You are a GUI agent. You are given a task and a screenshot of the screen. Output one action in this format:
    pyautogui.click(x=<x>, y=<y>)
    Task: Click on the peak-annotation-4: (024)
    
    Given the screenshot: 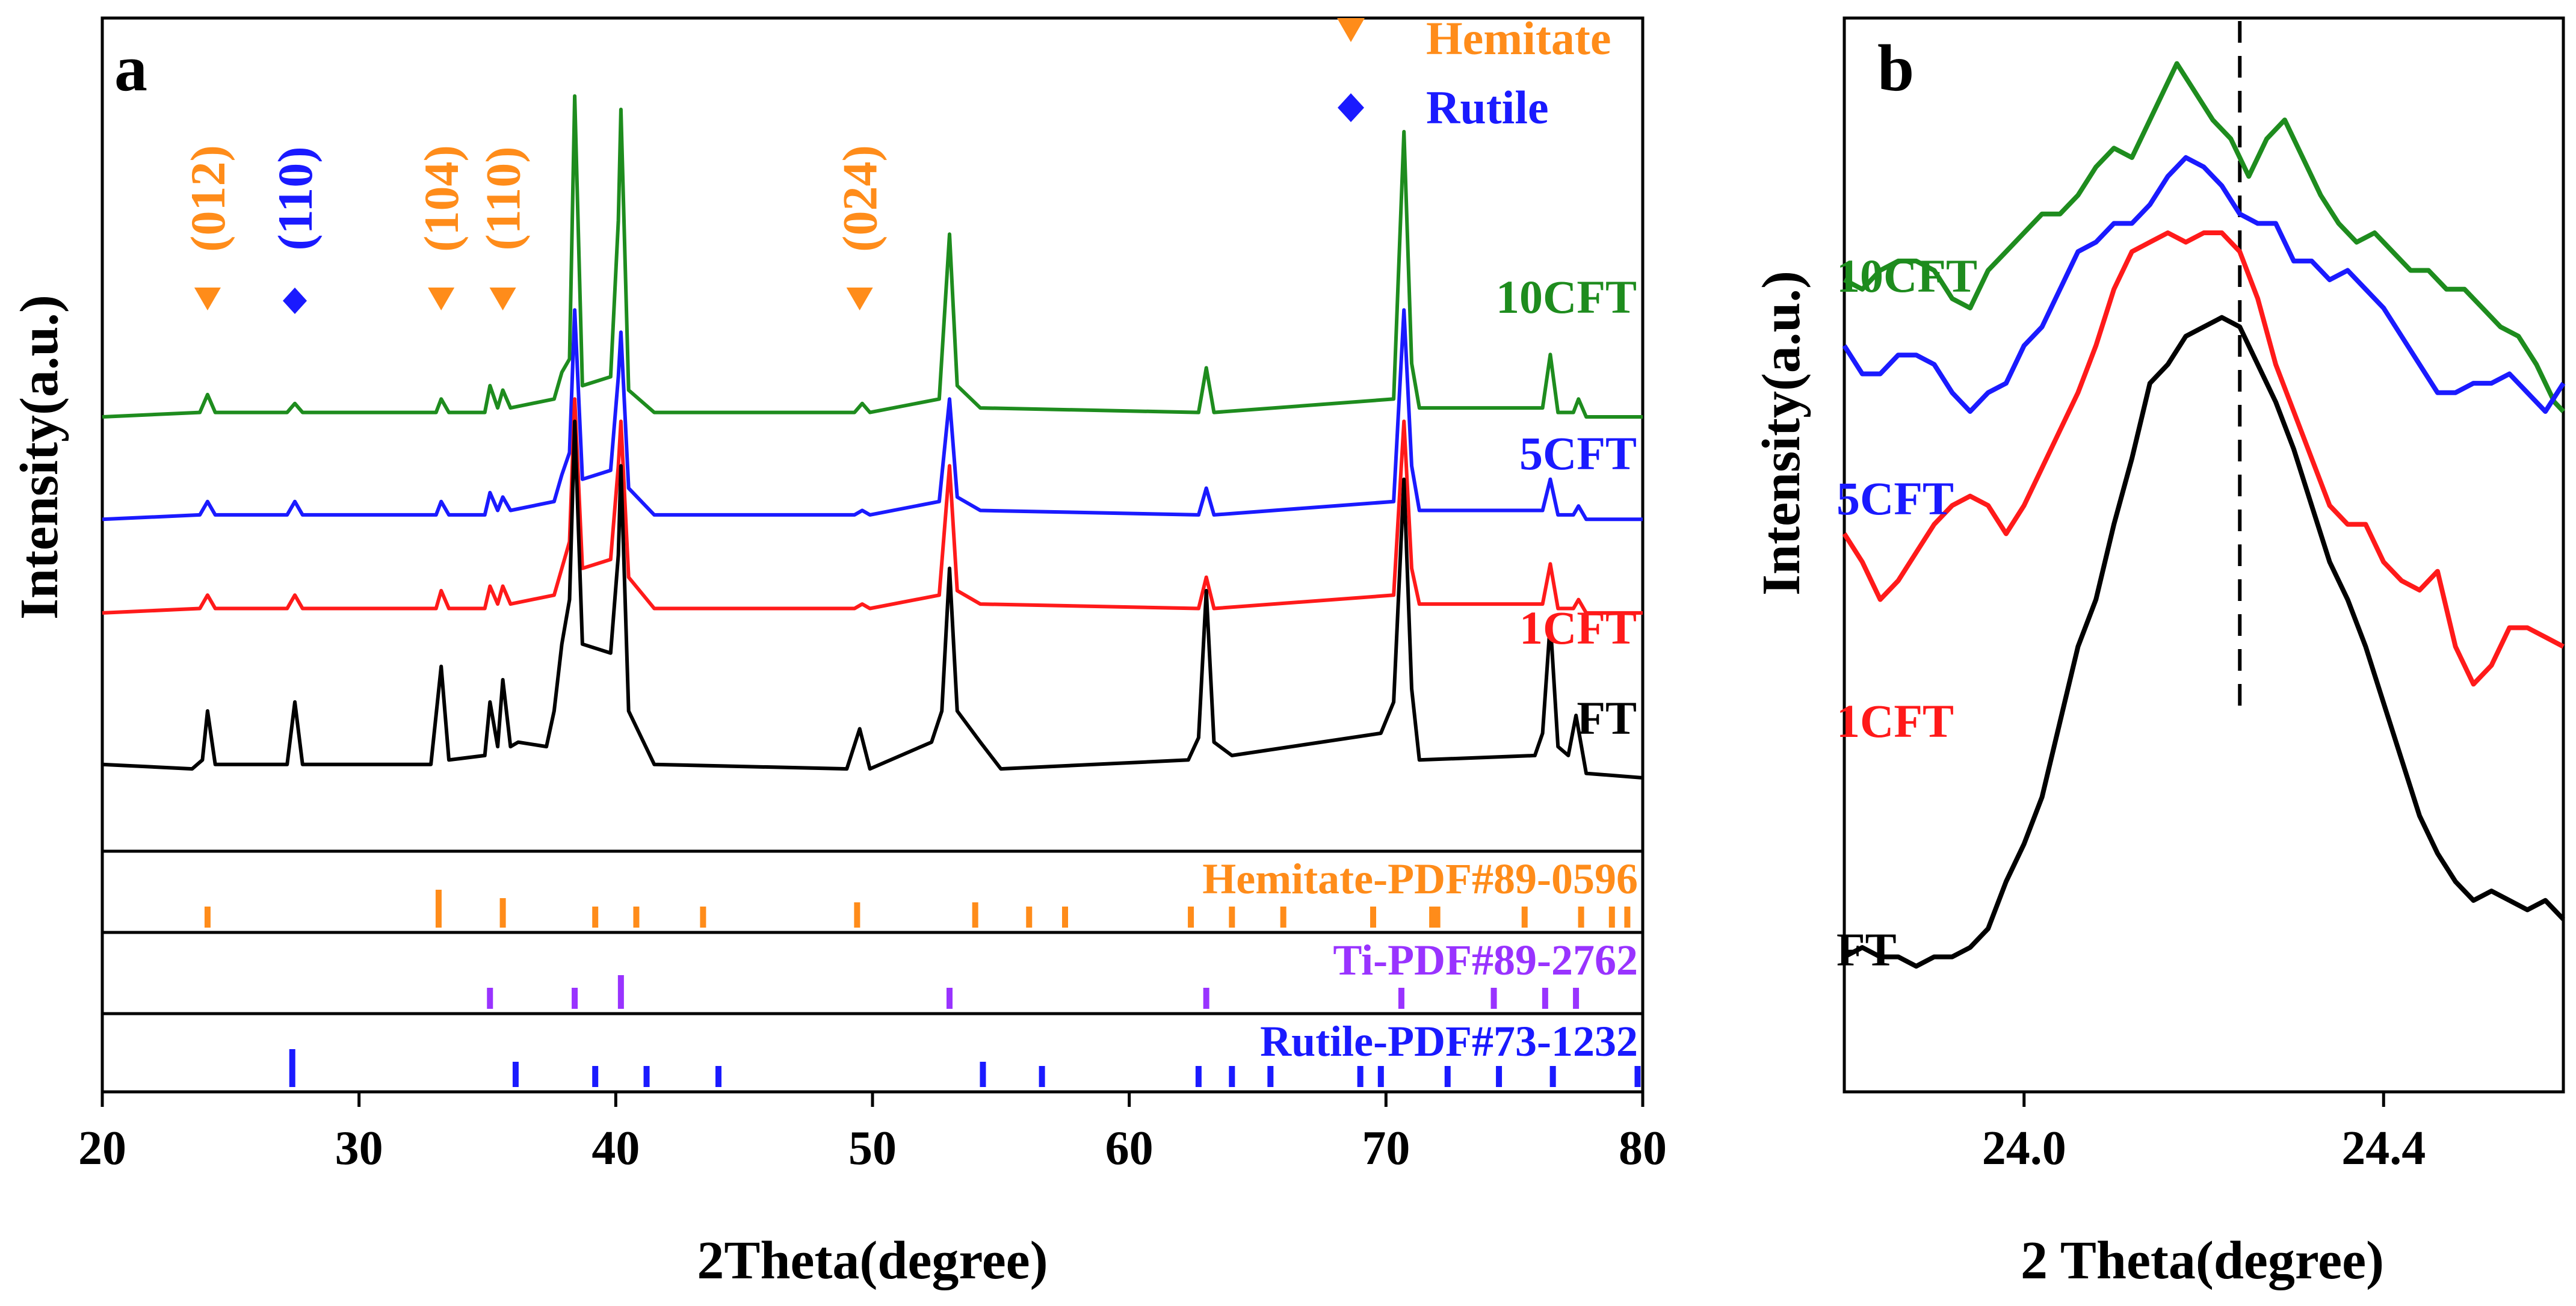 What is the action you would take?
    pyautogui.click(x=860, y=228)
    